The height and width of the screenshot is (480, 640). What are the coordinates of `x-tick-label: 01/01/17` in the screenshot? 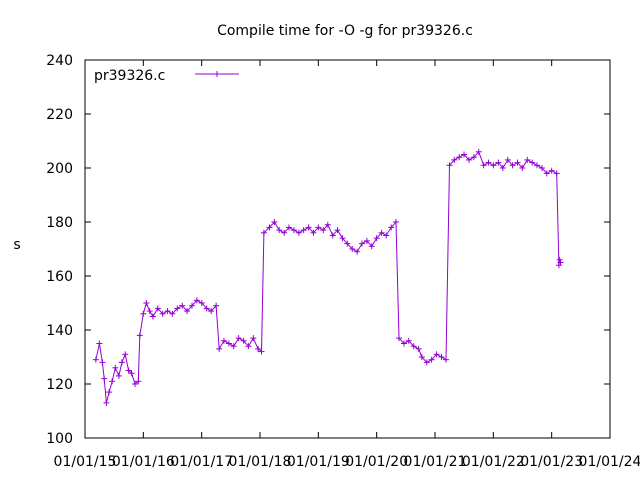 It's located at (201, 462).